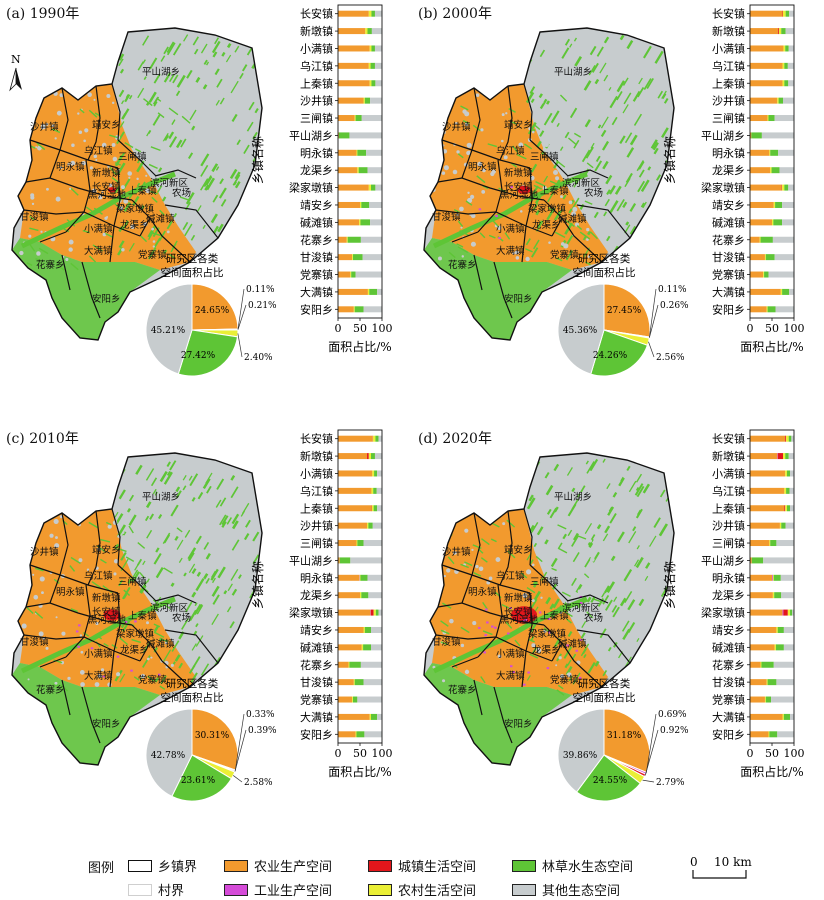 The image size is (824, 900). Describe the element at coordinates (152, 255) in the screenshot. I see `township-label: 党寨镇` at that location.